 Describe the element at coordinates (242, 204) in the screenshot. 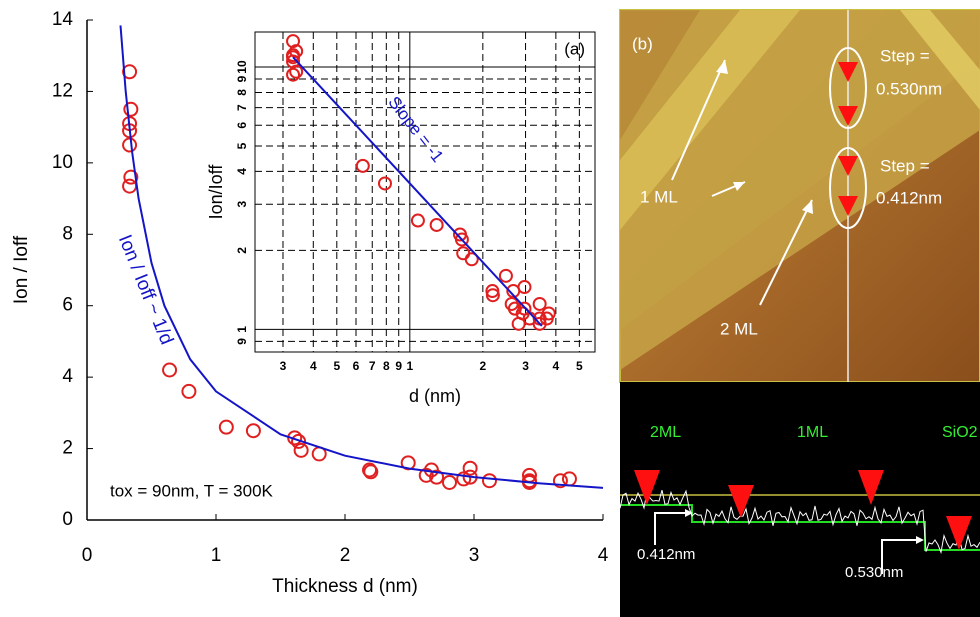

I see `y-tick-label: 3` at that location.